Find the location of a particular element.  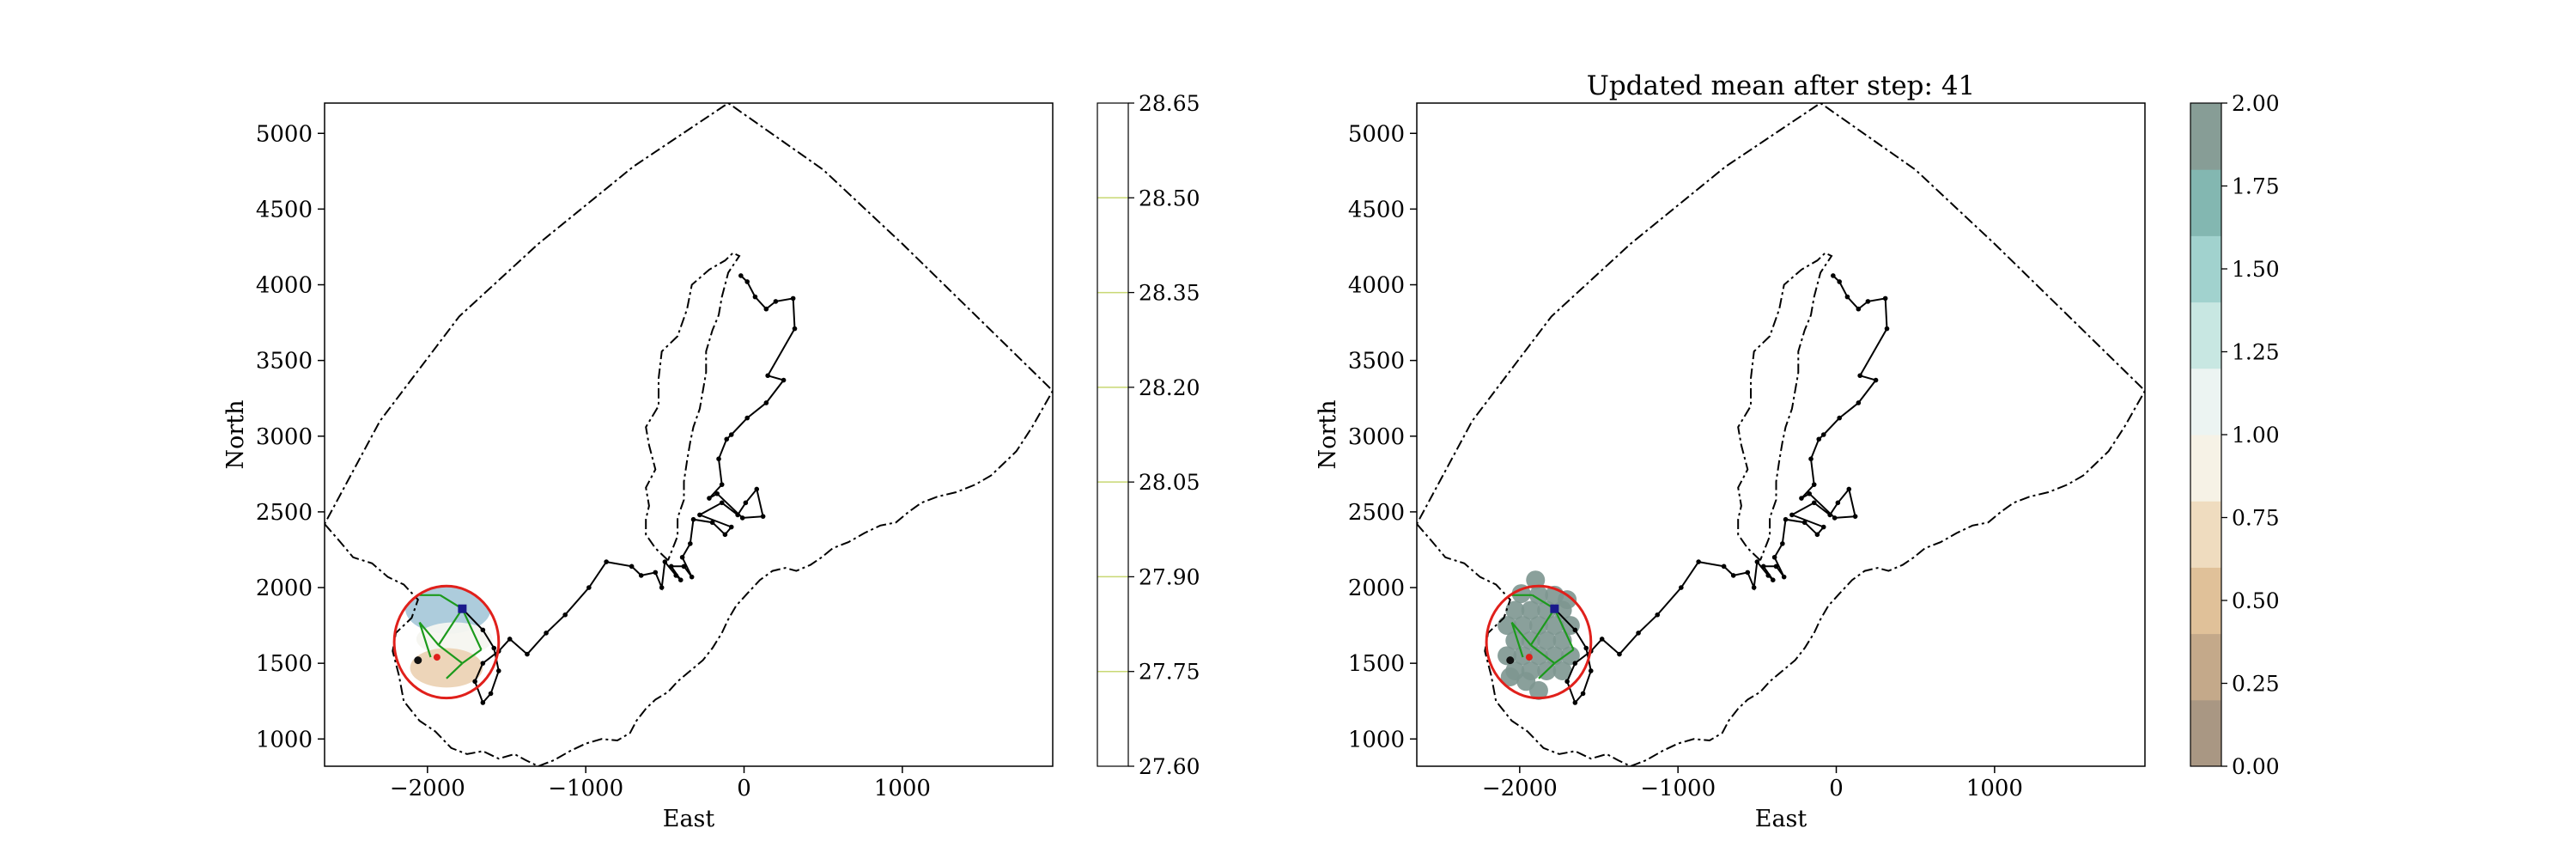

colorbar-tick-label: 1.25 is located at coordinates (2256, 352).